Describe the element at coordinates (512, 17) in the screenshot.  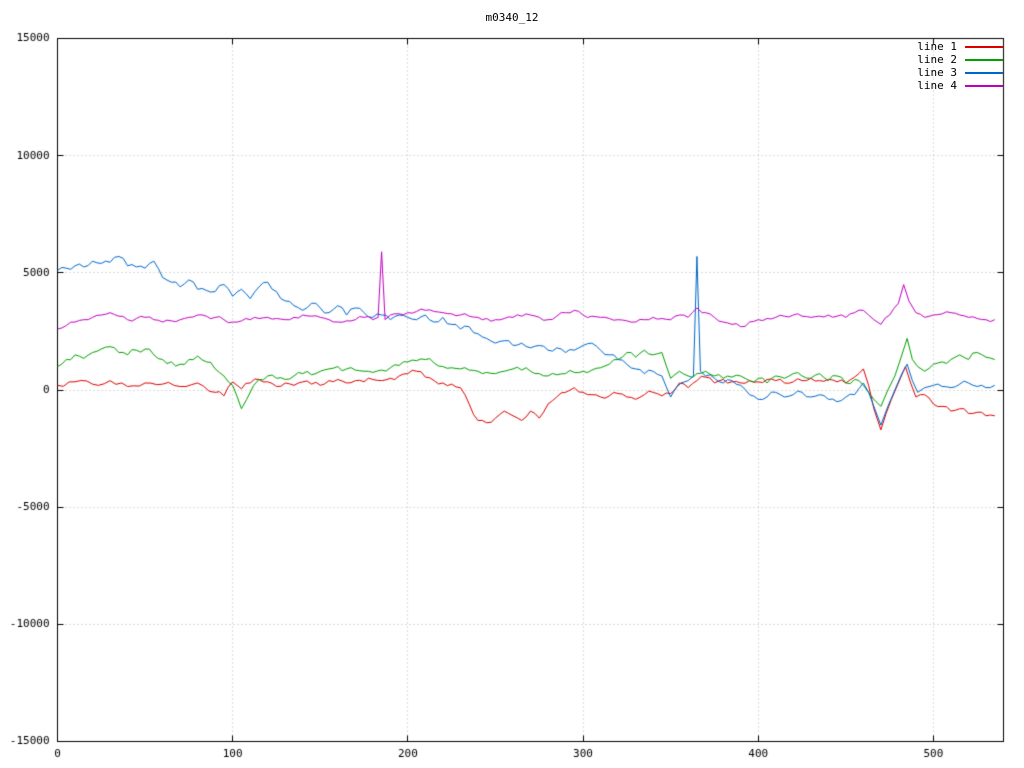
I see `chart-title: m0340_12` at that location.